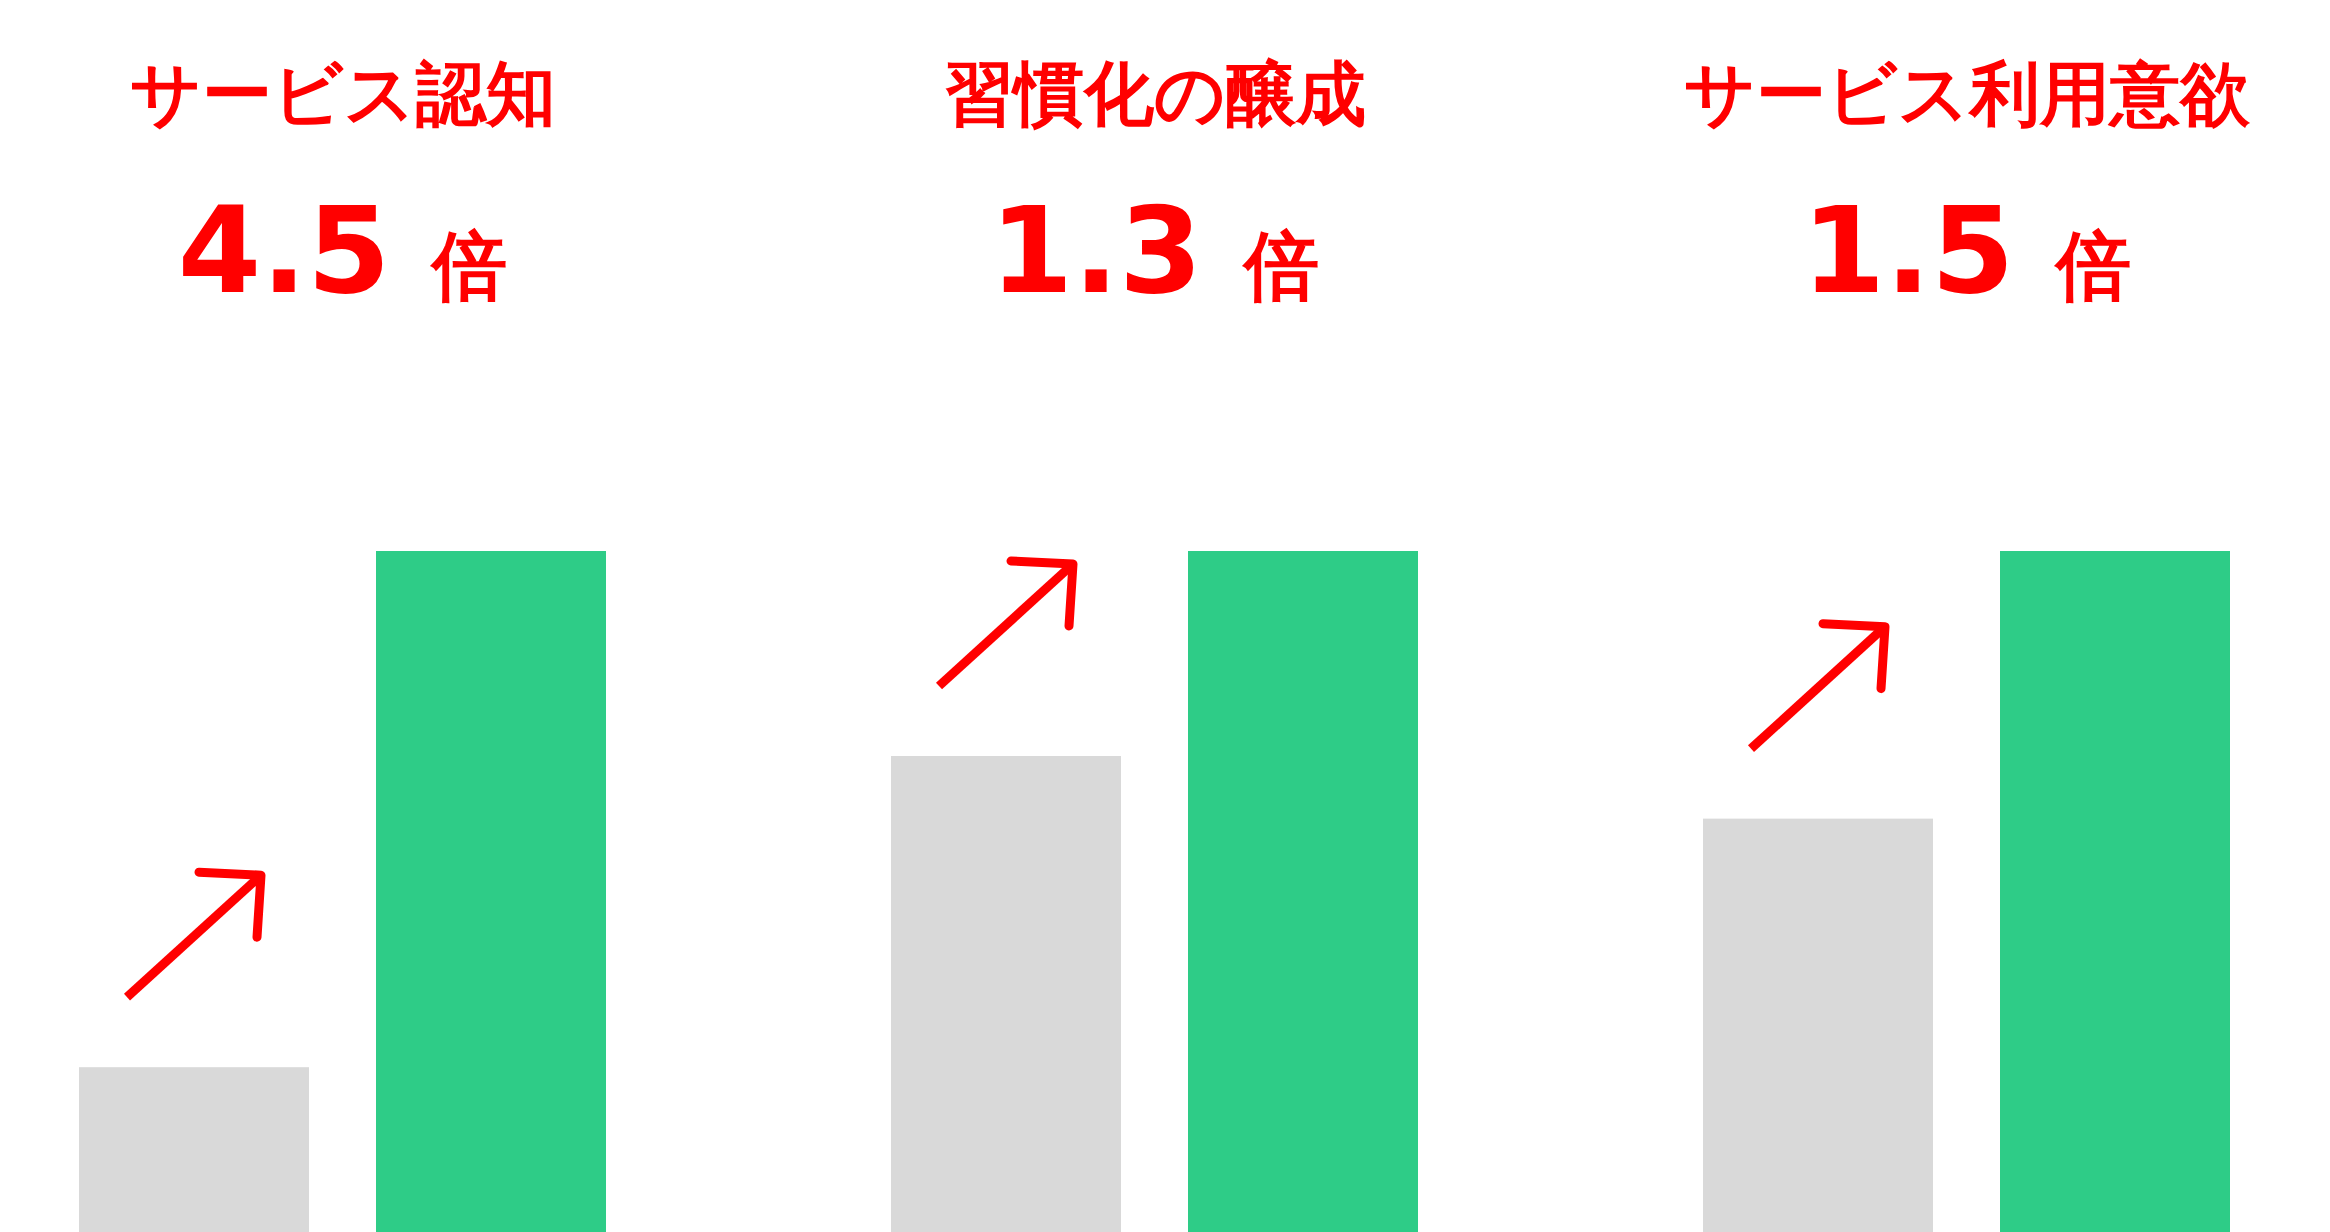 The width and height of the screenshot is (2330, 1232). I want to click on chart-subtitle: 1.5 倍, so click(1966, 250).